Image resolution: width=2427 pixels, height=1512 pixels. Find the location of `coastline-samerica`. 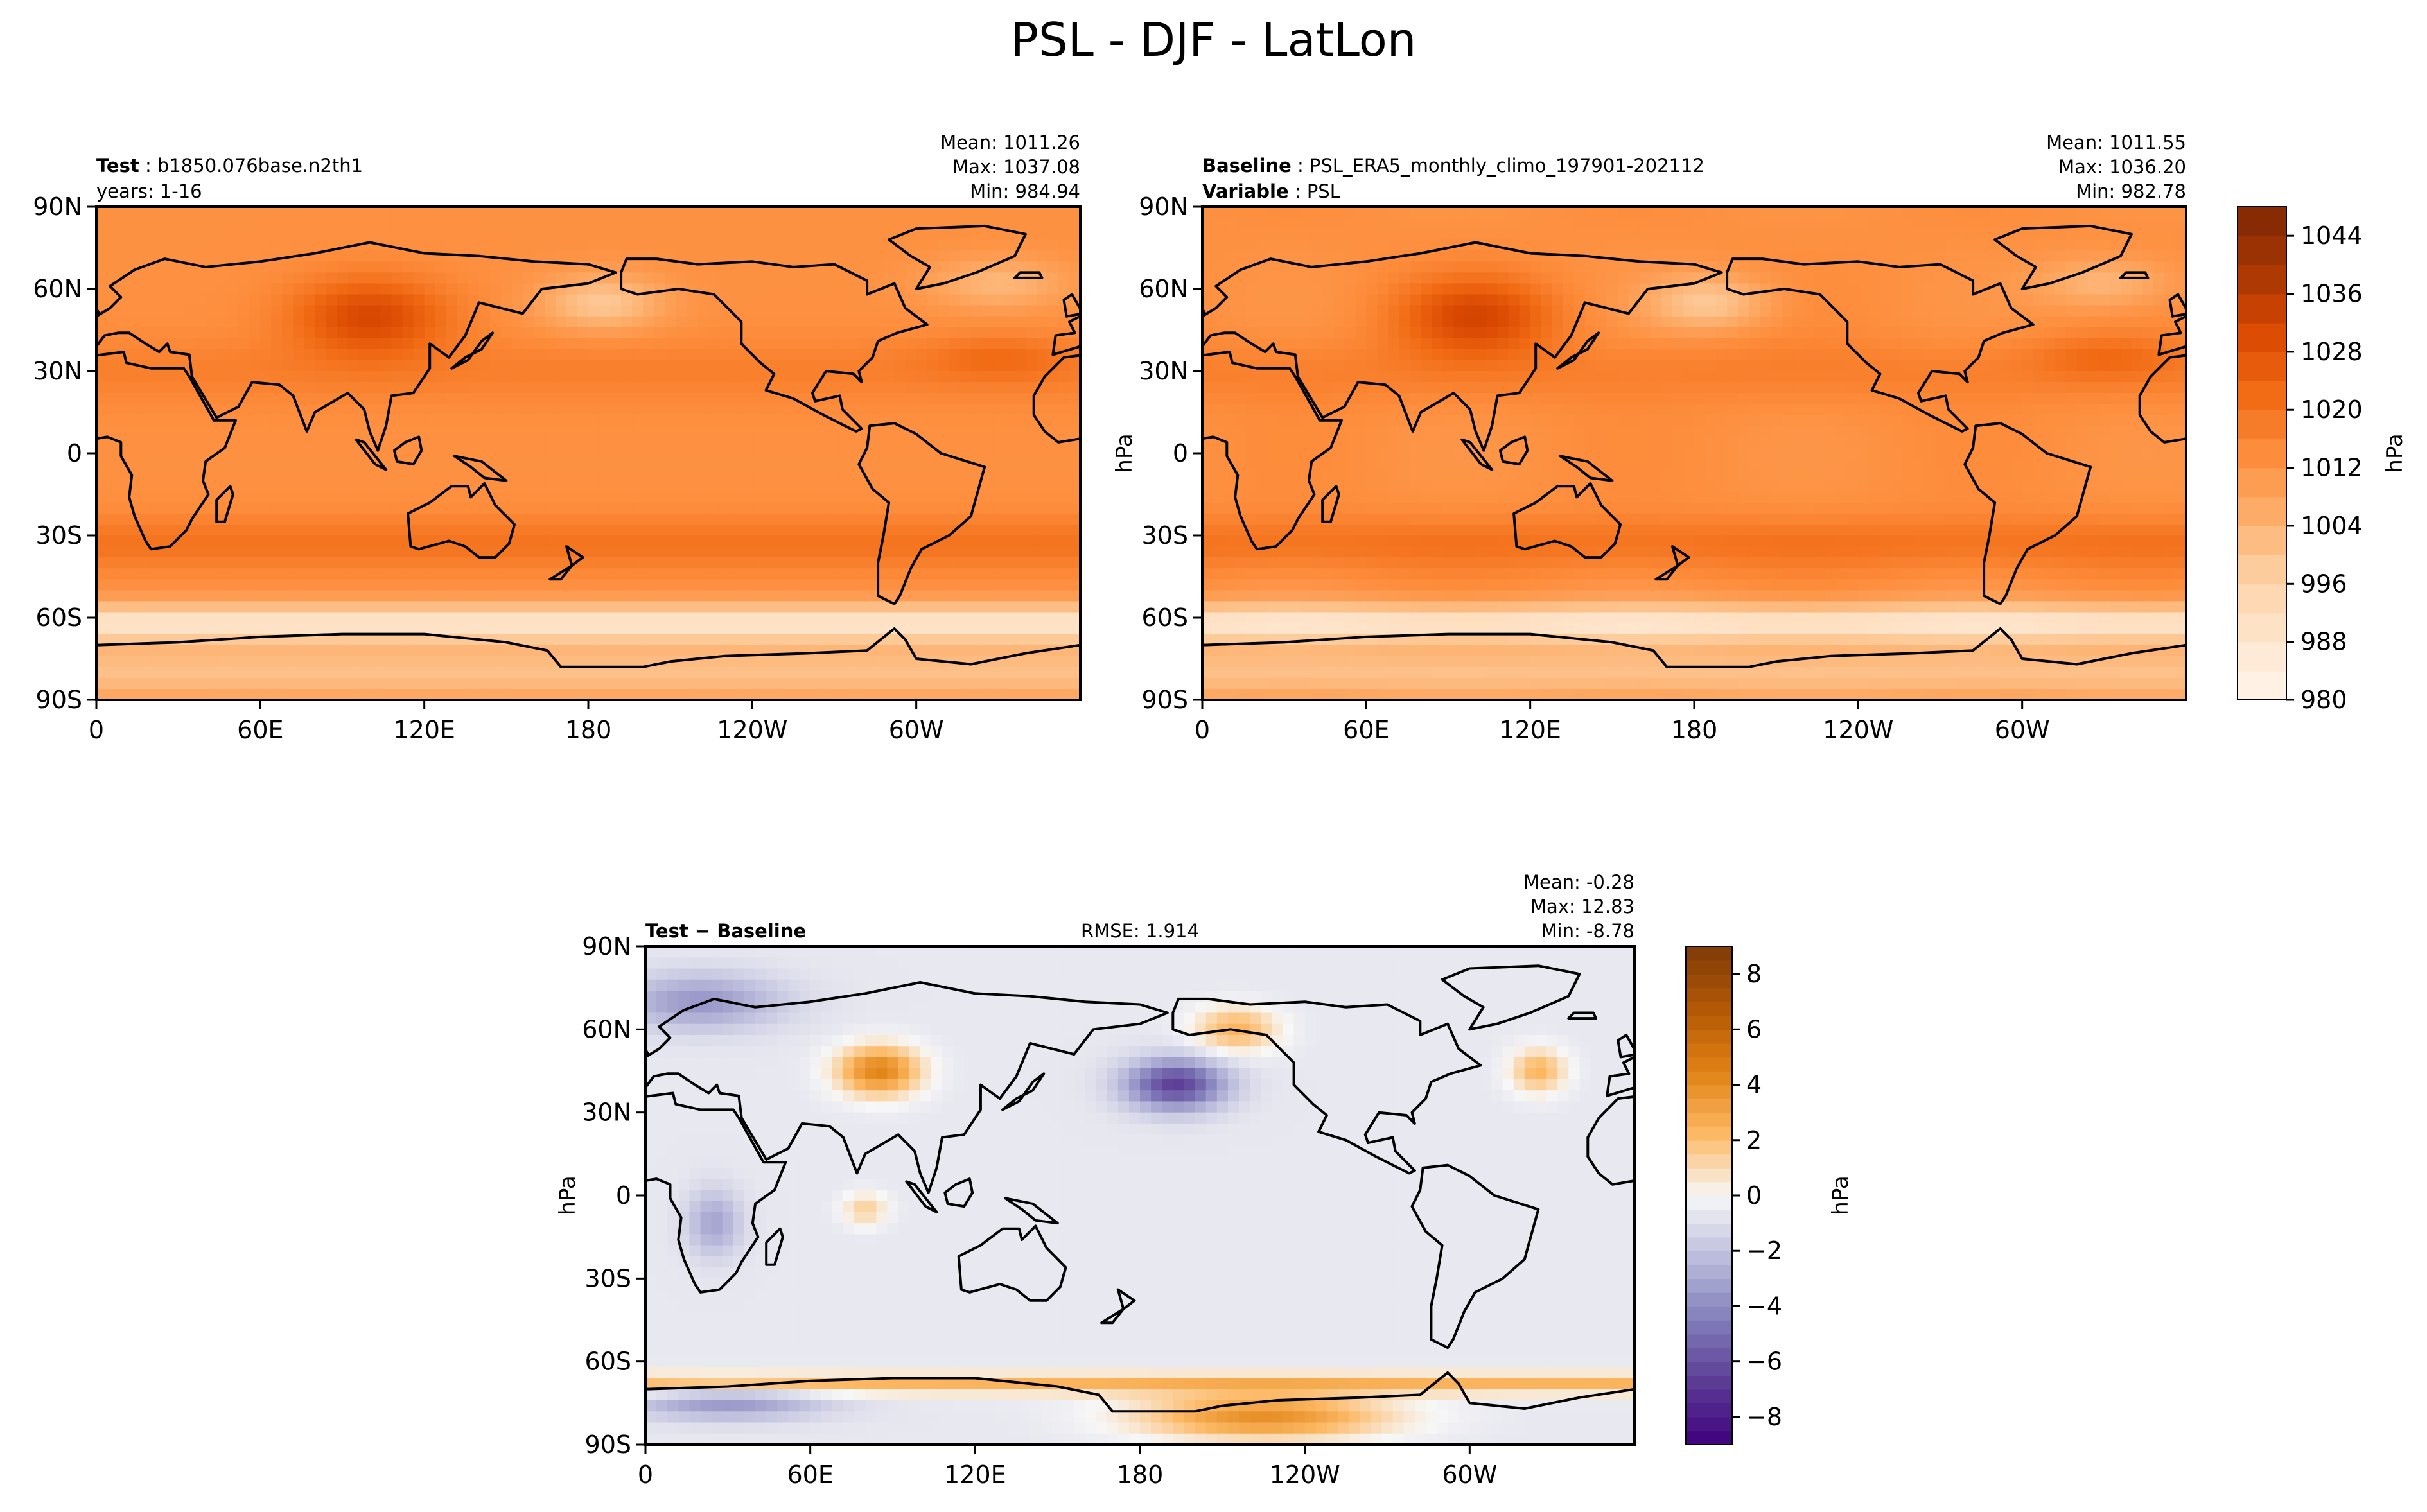

coastline-samerica is located at coordinates (2027, 513).